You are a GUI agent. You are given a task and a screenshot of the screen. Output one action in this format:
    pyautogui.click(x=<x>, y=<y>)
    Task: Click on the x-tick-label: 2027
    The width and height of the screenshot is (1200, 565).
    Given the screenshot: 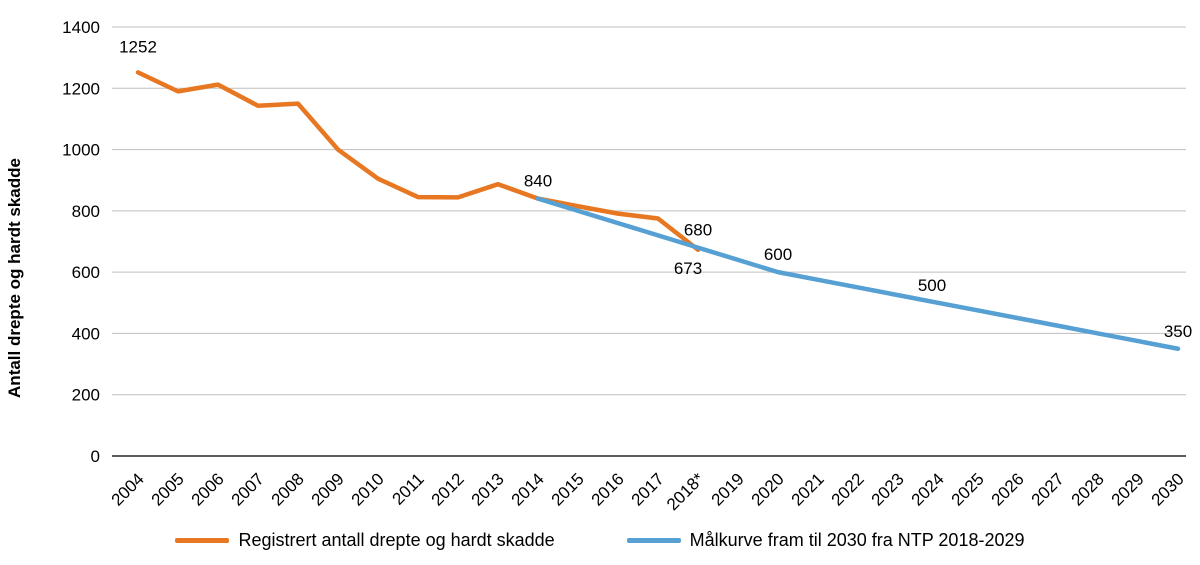 What is the action you would take?
    pyautogui.click(x=1048, y=489)
    